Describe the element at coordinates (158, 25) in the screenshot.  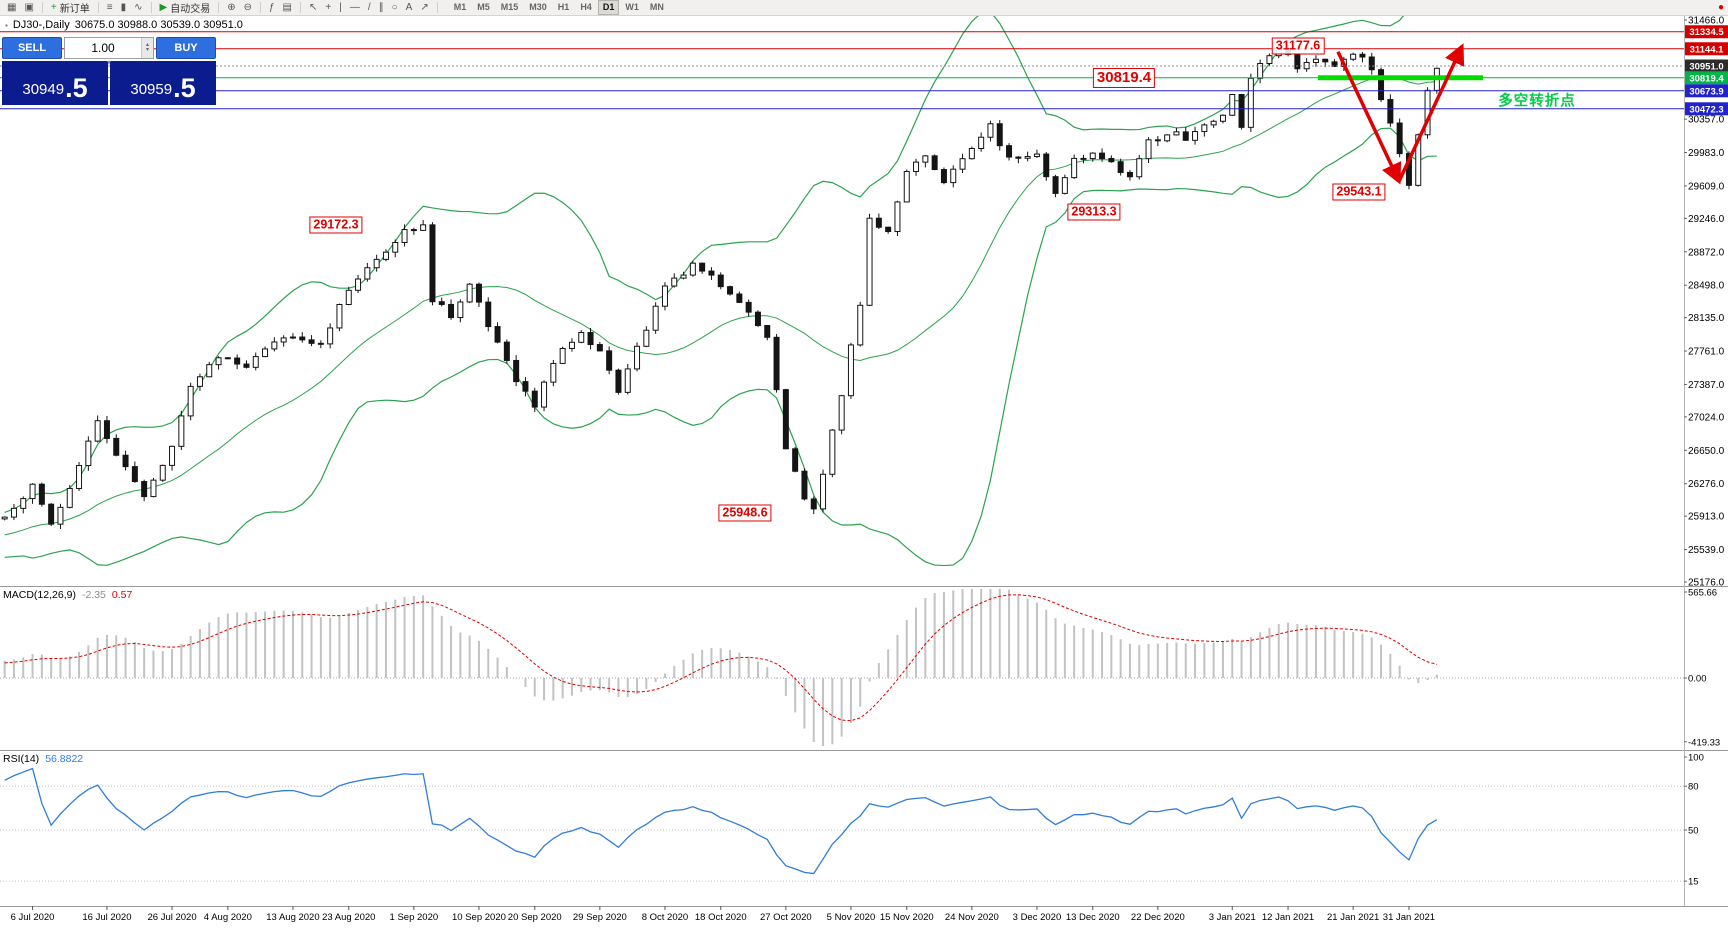
I see `ohlc-values: 30675.0 30988.0 30539.0 30951.0` at that location.